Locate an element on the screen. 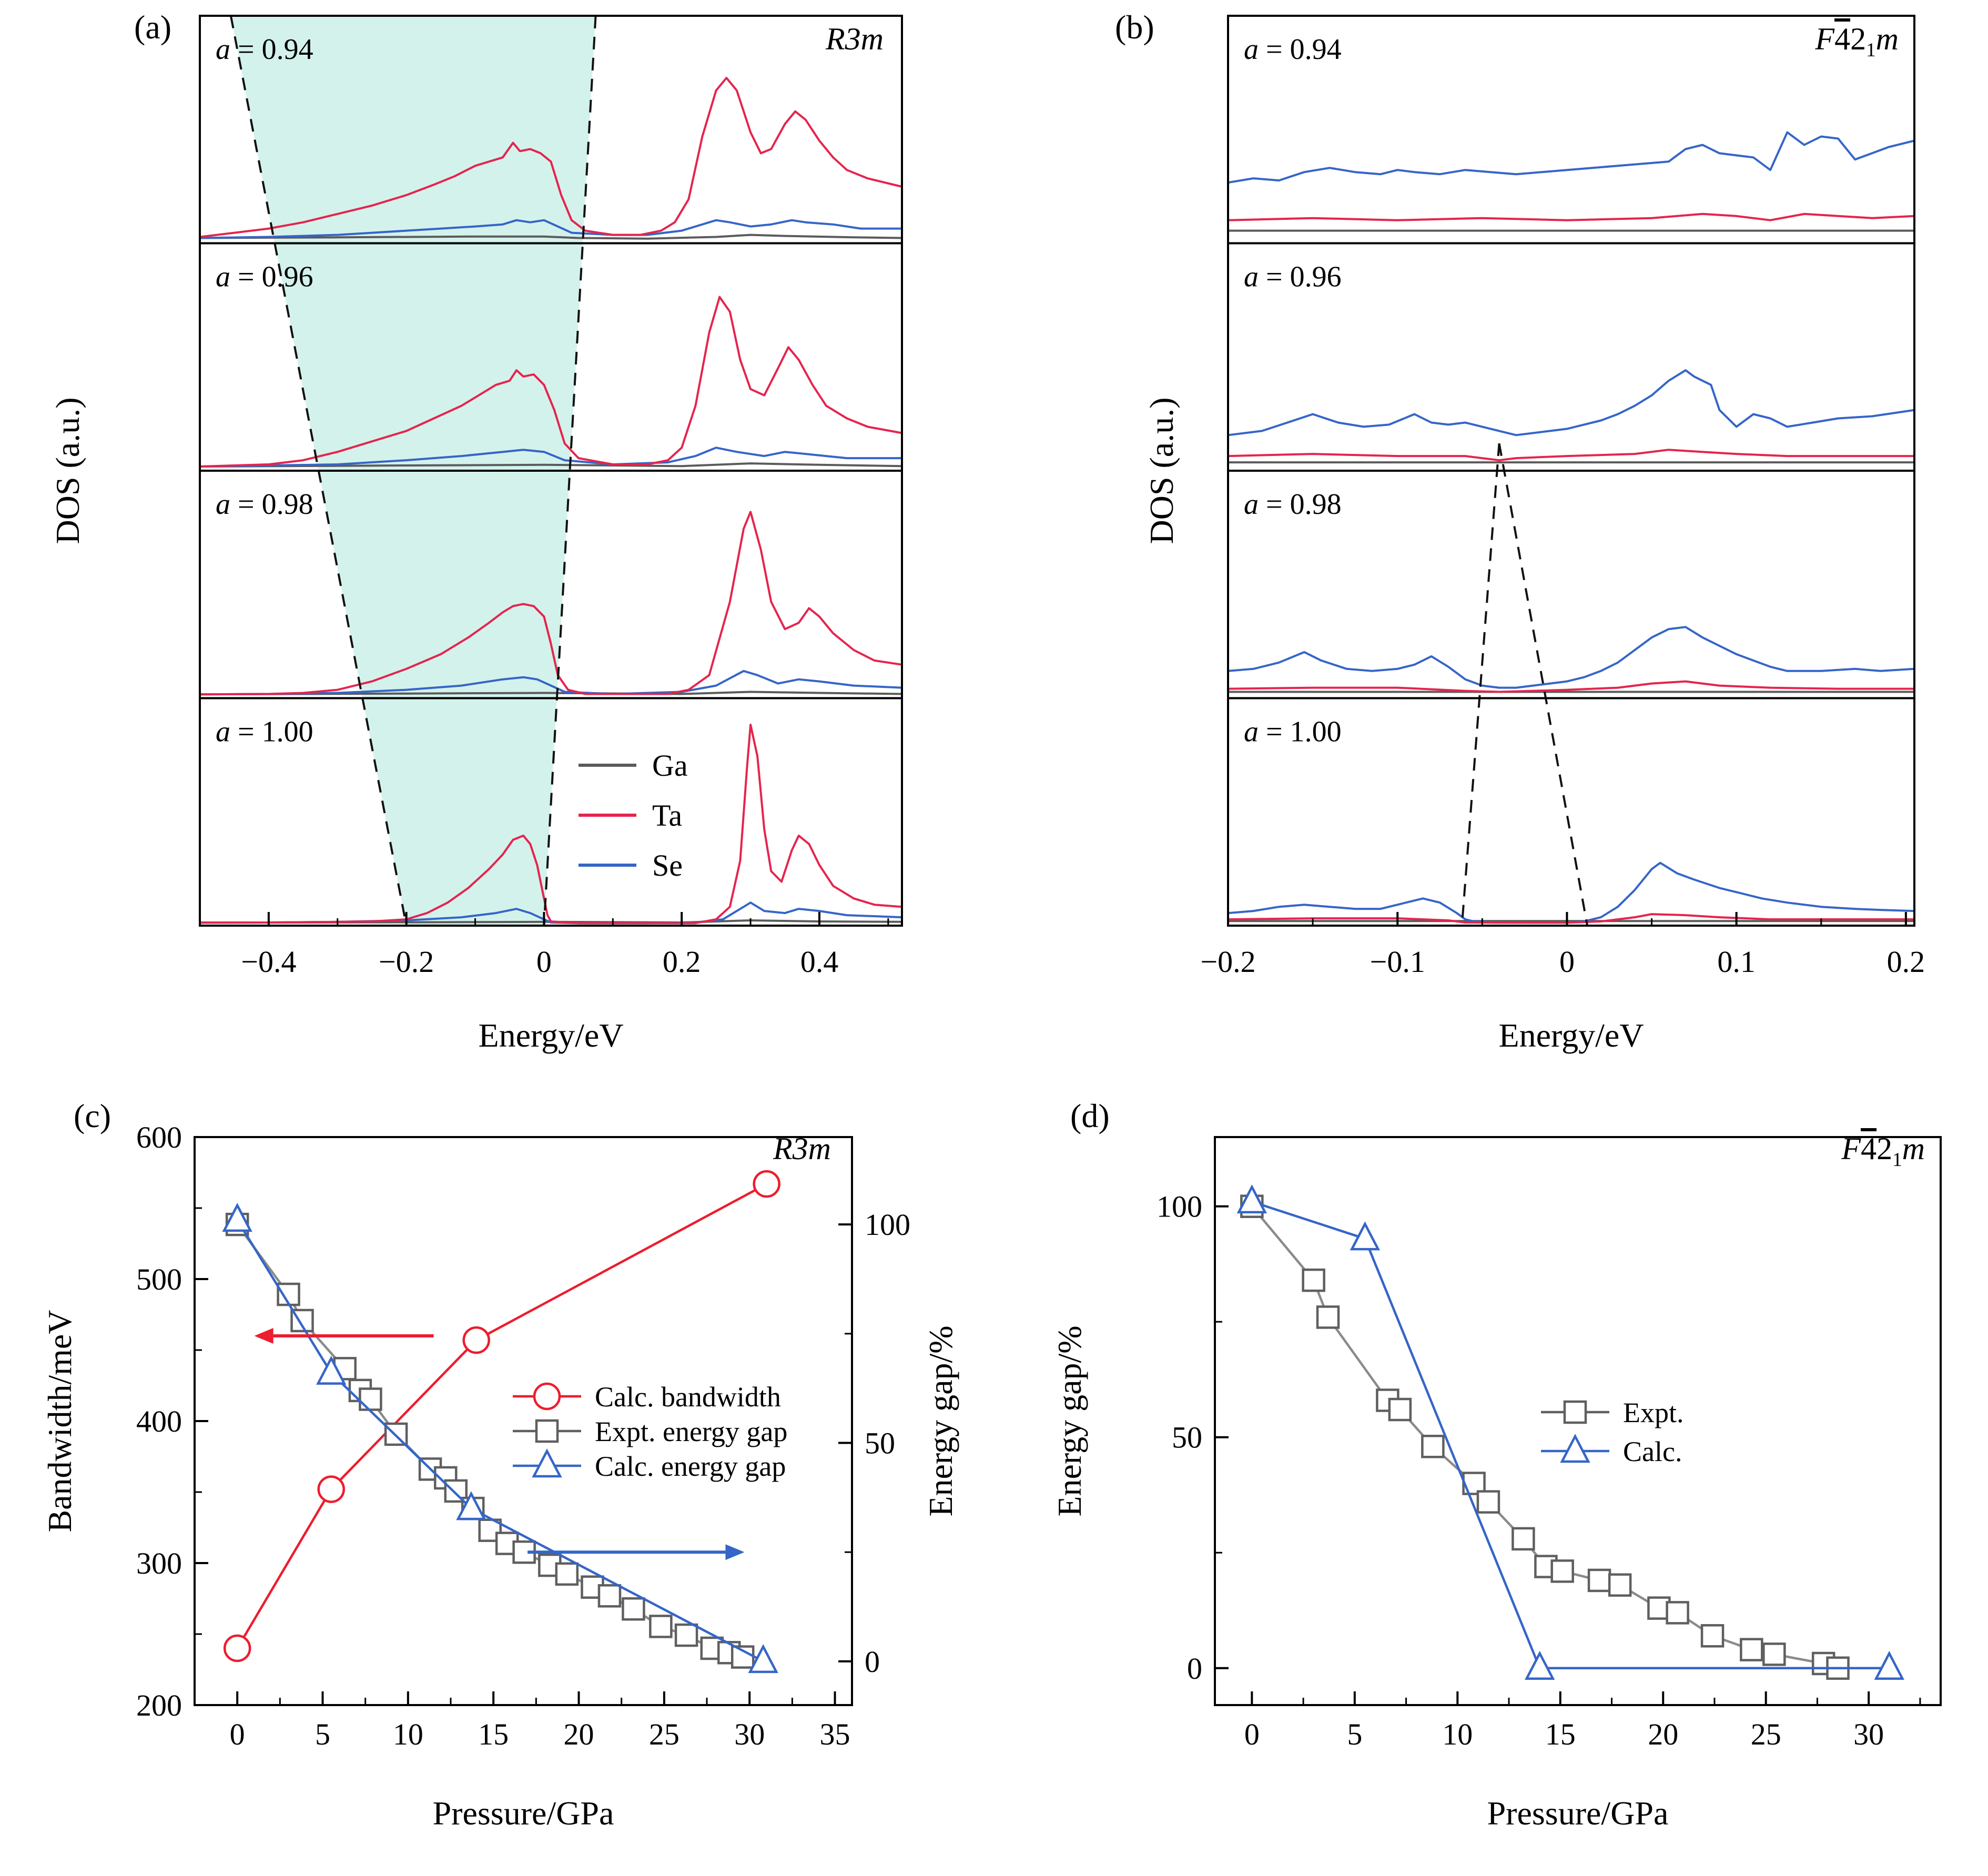 The image size is (1988, 1876). subpanel-label-value: = 0.96 is located at coordinates (271, 277).